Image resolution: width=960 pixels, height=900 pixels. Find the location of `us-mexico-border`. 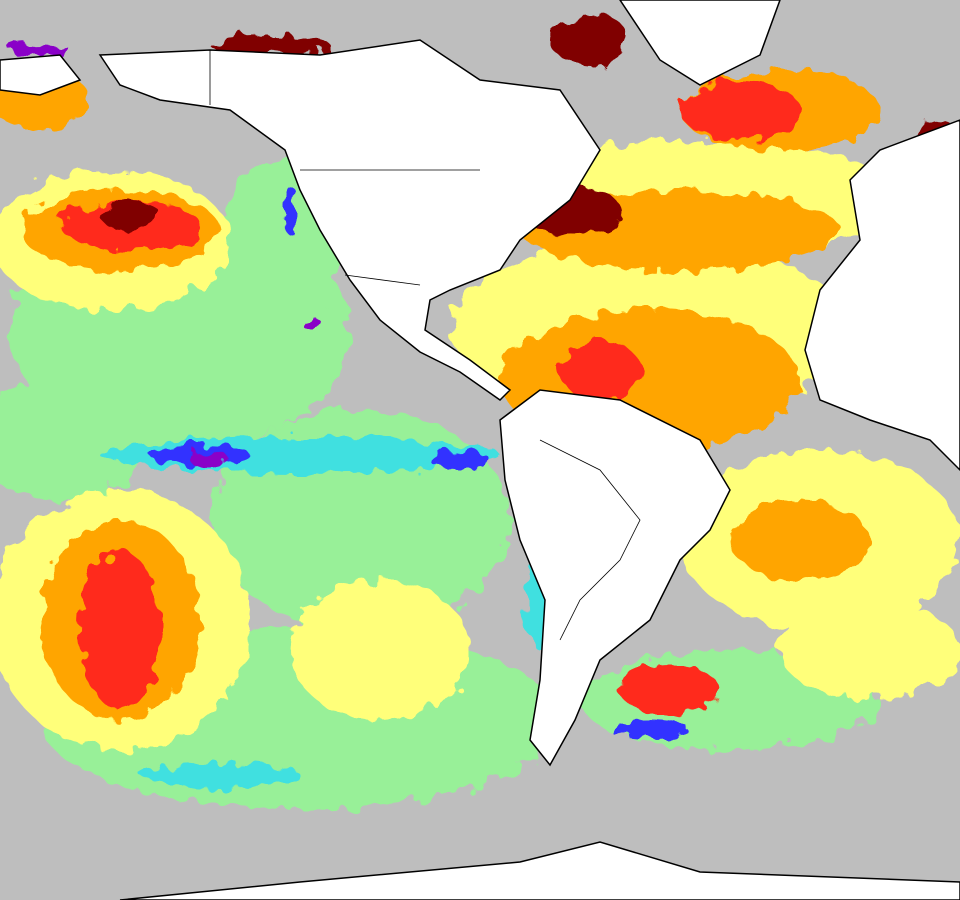

us-mexico-border is located at coordinates (382, 280).